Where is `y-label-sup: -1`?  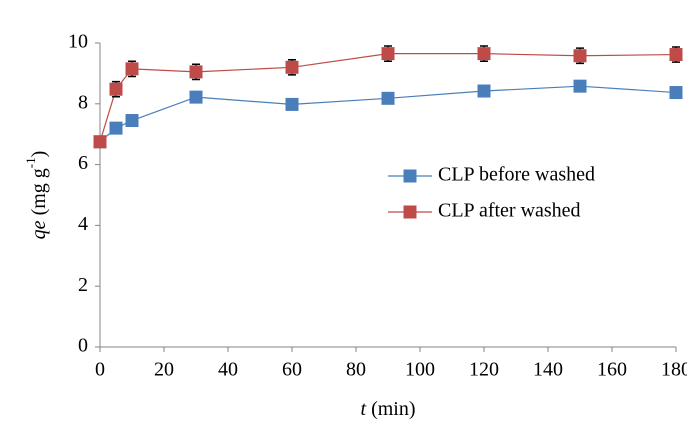
y-label-sup: -1 is located at coordinates (30, 162).